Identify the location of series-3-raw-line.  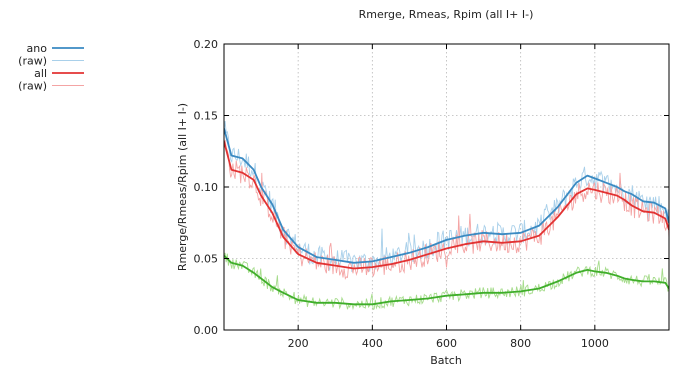
(446, 281).